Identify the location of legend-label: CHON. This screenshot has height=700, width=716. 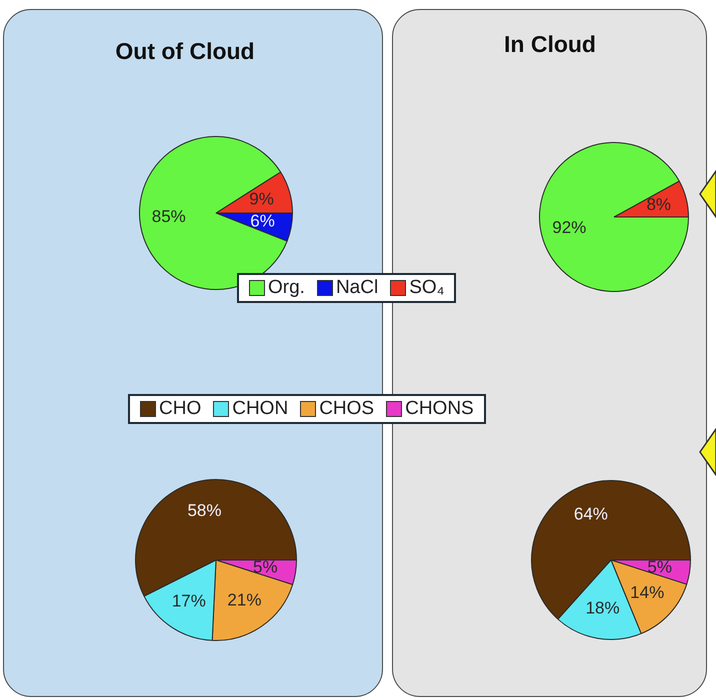
(260, 409).